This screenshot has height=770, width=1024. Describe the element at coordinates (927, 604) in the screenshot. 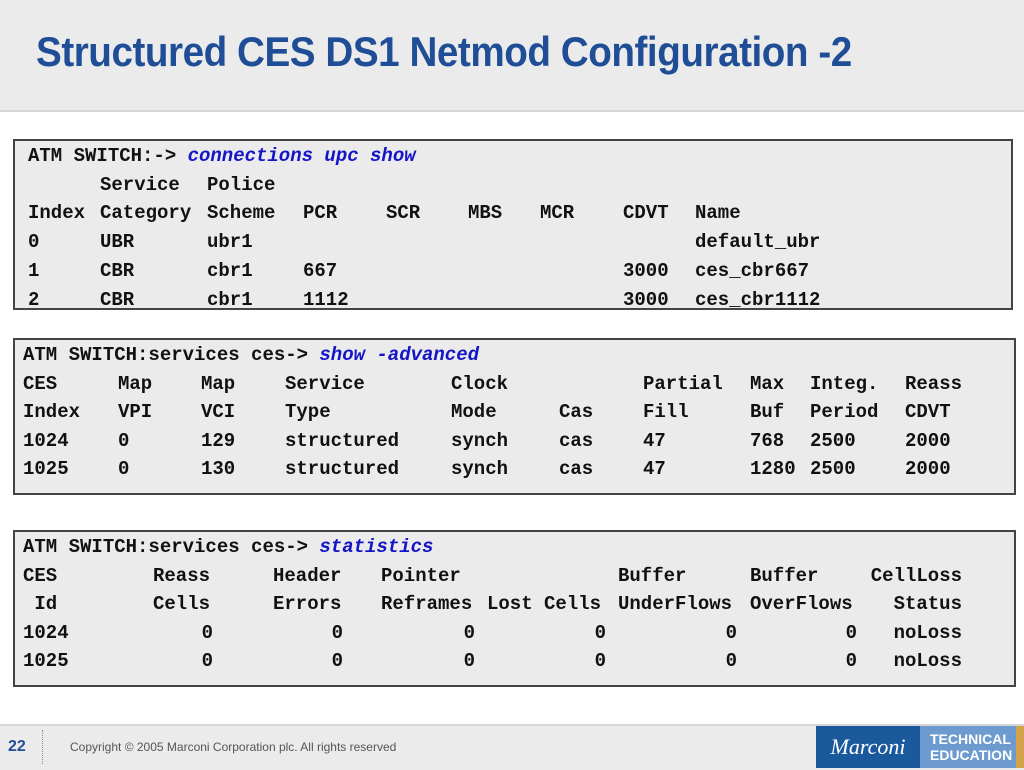

I see `column-header: Status` at that location.